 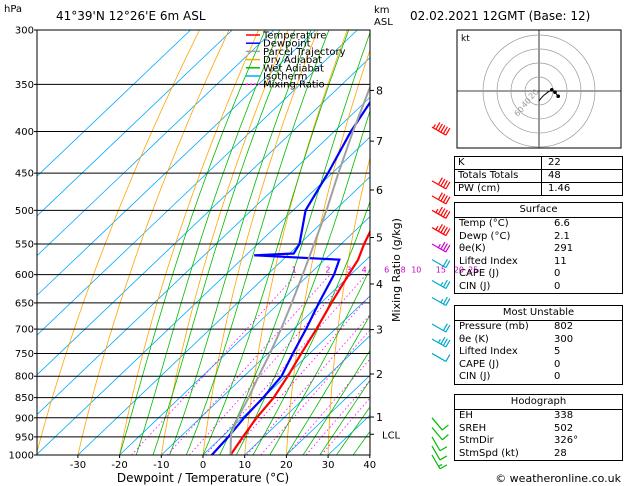 I want to click on pressure-tick-label: 500, so click(x=24, y=211).